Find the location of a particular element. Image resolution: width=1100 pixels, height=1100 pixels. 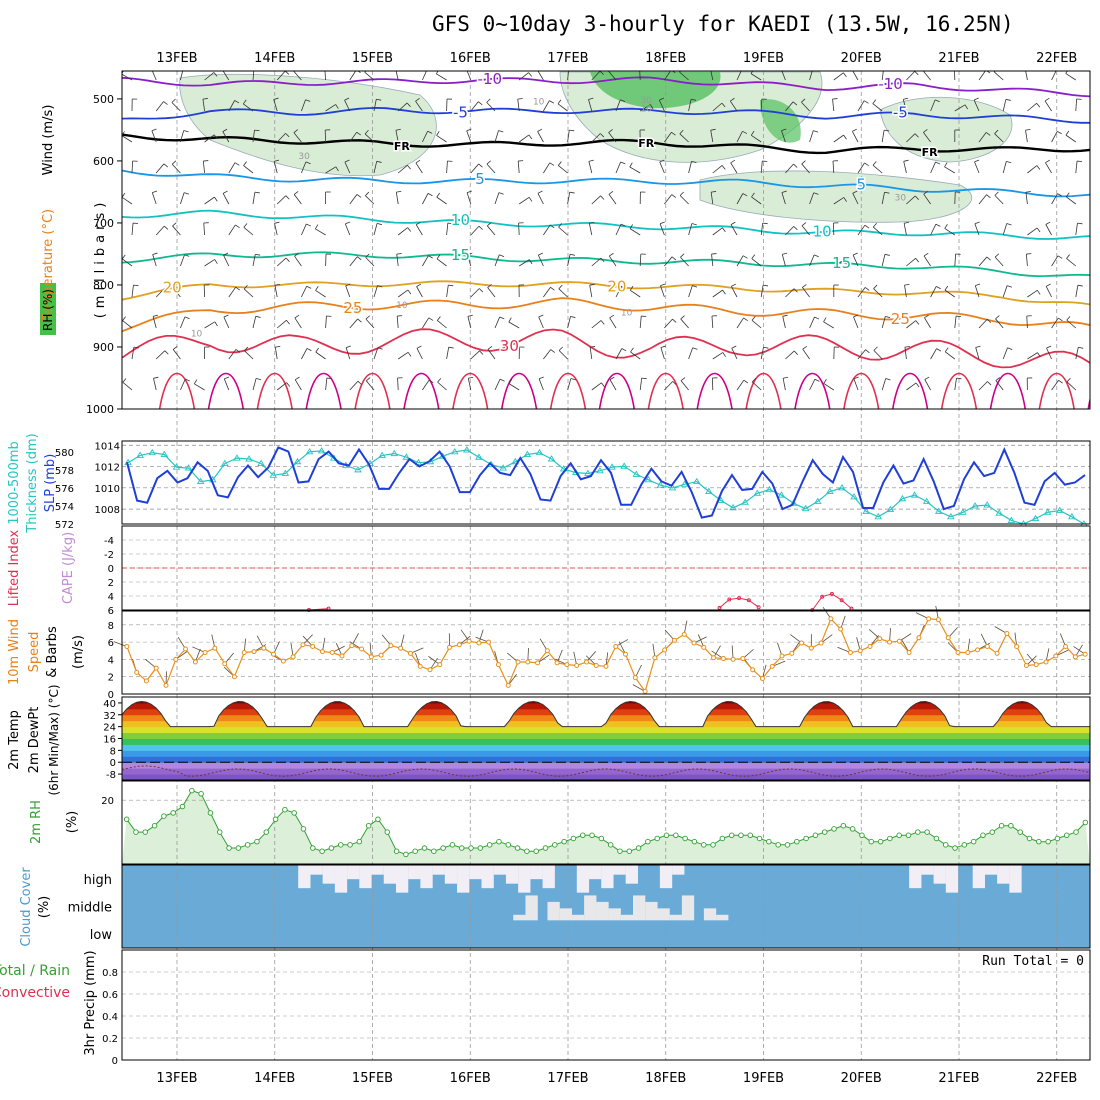

lifted-index-marker is located at coordinates (822, 596).